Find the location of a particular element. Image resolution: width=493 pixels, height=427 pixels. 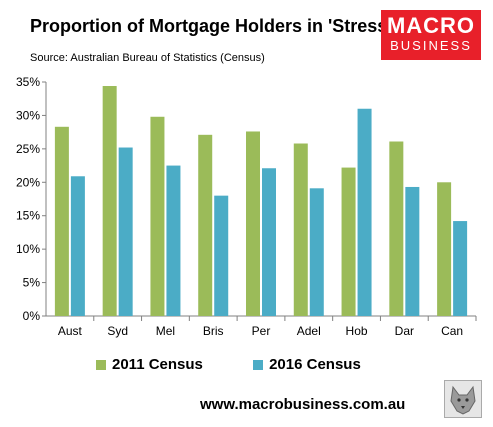

website-url: www.macrobusiness.com.au is located at coordinates (303, 404).